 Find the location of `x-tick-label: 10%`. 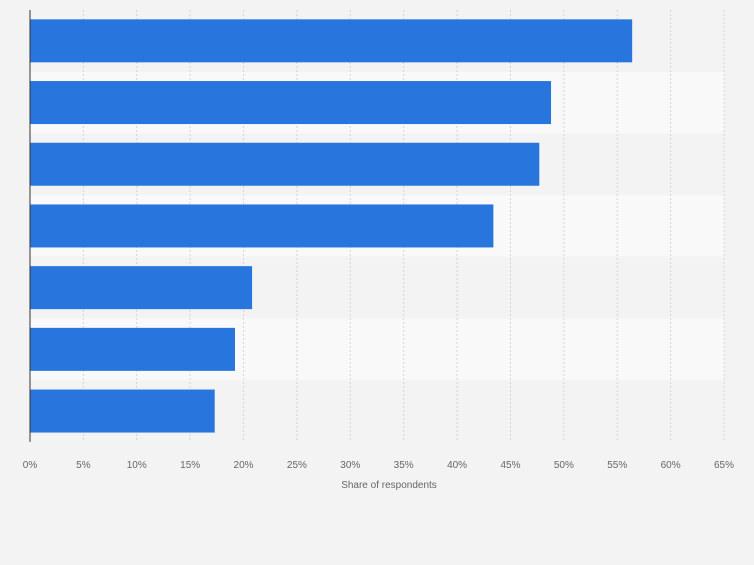

x-tick-label: 10% is located at coordinates (137, 465).